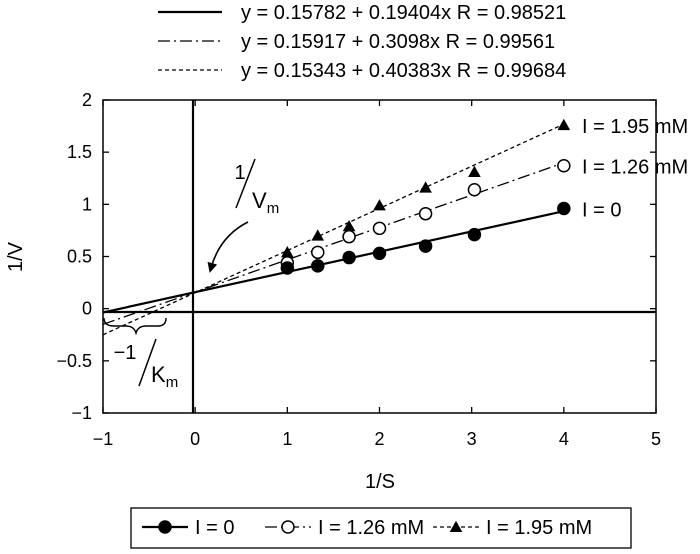 The width and height of the screenshot is (700, 554). Describe the element at coordinates (87, 204) in the screenshot. I see `y-tick-label: 1` at that location.